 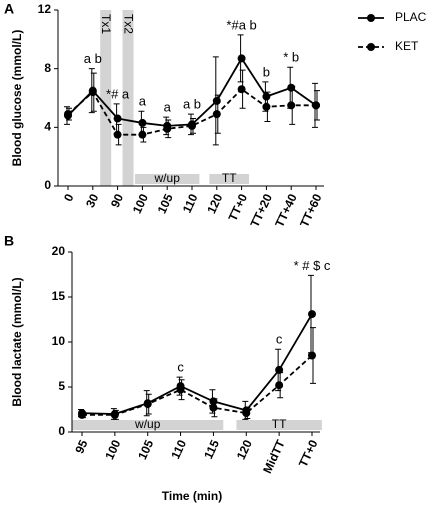 What do you see at coordinates (291, 57) in the screenshot?
I see `annotation: * b` at bounding box center [291, 57].